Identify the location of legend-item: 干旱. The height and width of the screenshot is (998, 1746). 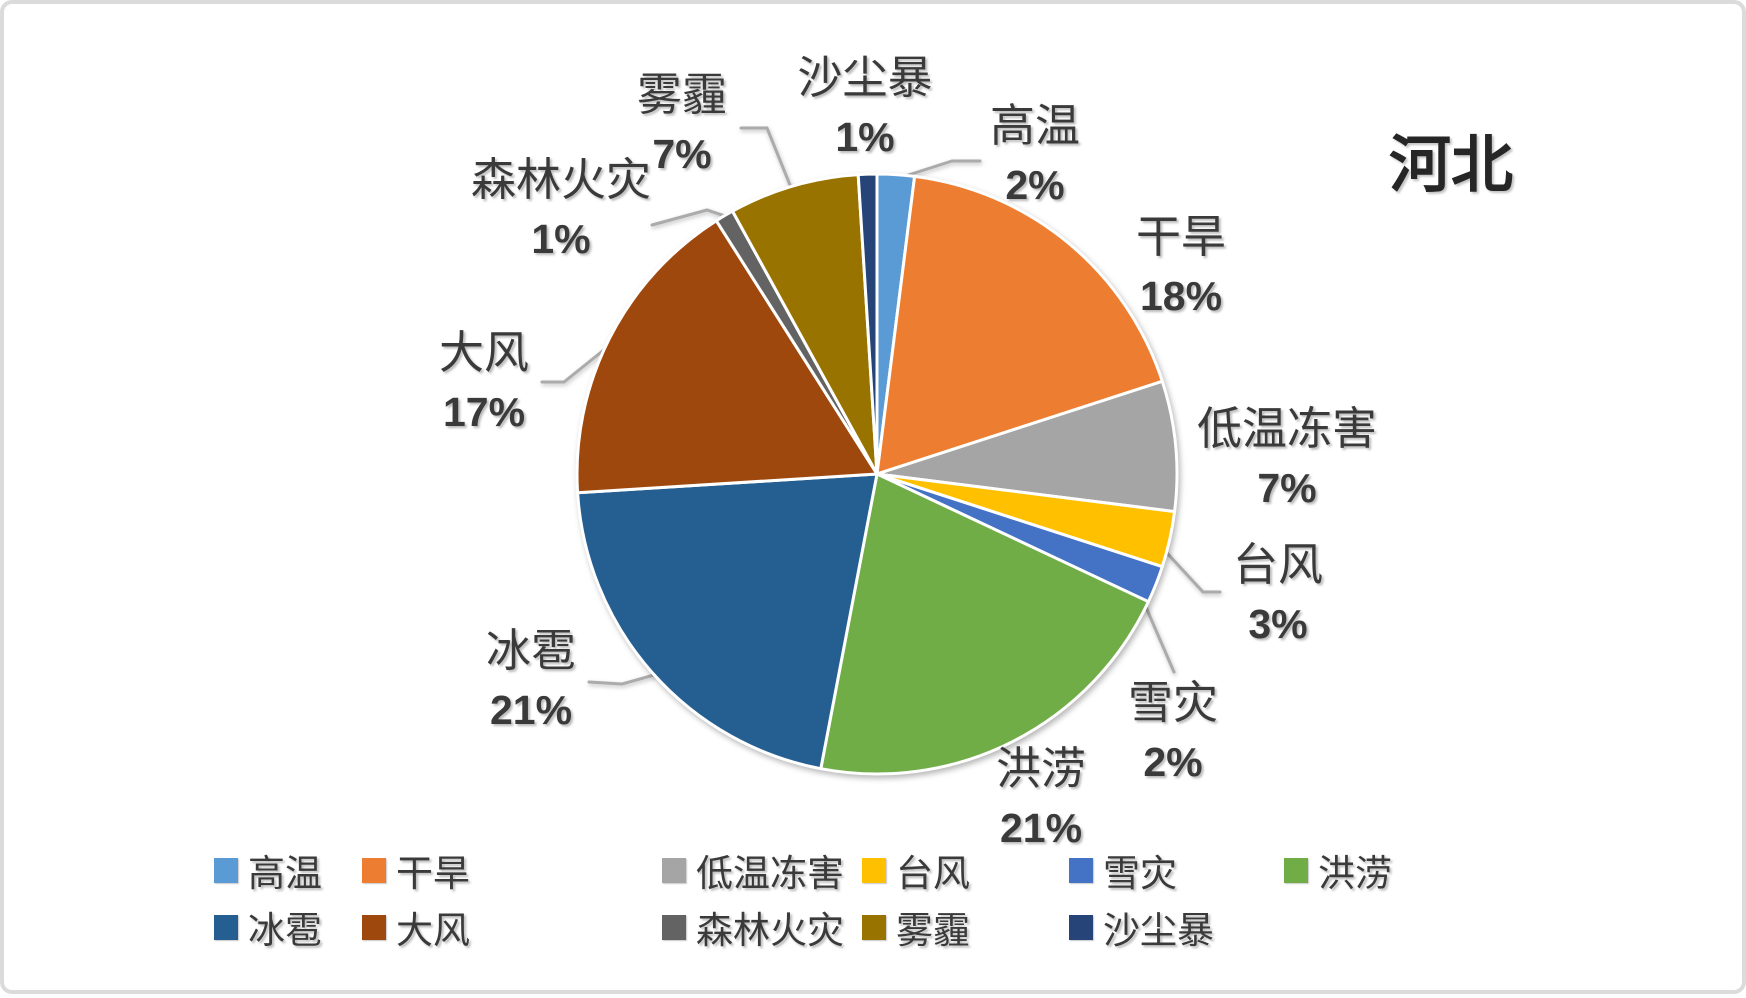
(416, 872).